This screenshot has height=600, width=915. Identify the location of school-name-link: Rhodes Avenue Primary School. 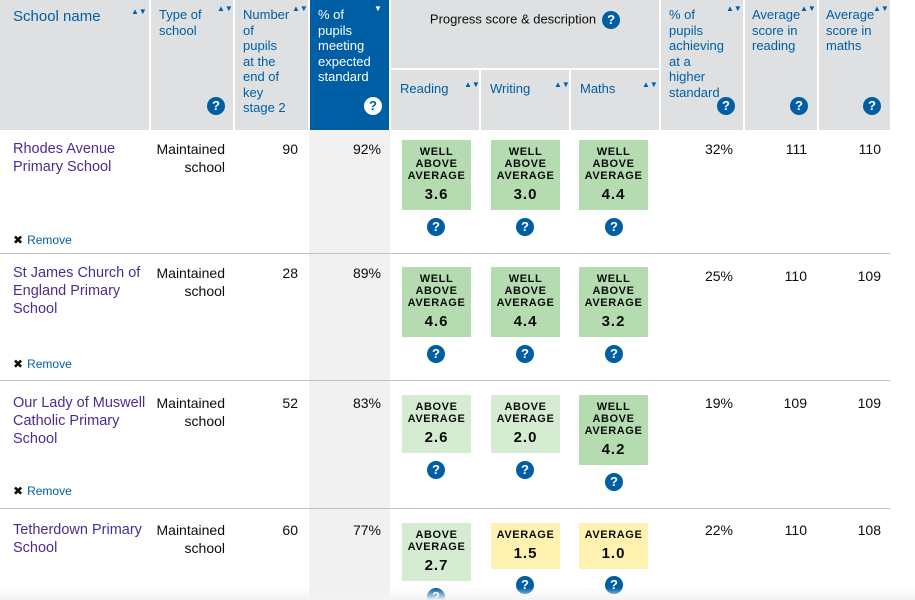
(64, 158).